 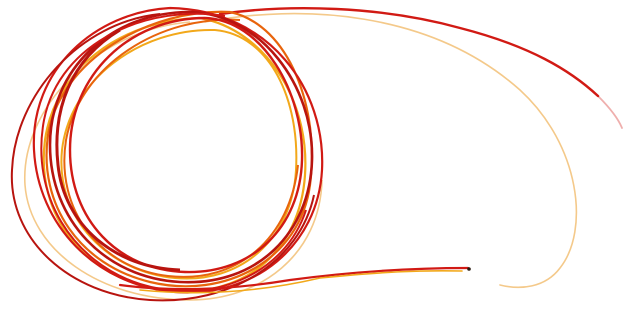 I want to click on red-wire-lead-out, so click(x=294, y=278).